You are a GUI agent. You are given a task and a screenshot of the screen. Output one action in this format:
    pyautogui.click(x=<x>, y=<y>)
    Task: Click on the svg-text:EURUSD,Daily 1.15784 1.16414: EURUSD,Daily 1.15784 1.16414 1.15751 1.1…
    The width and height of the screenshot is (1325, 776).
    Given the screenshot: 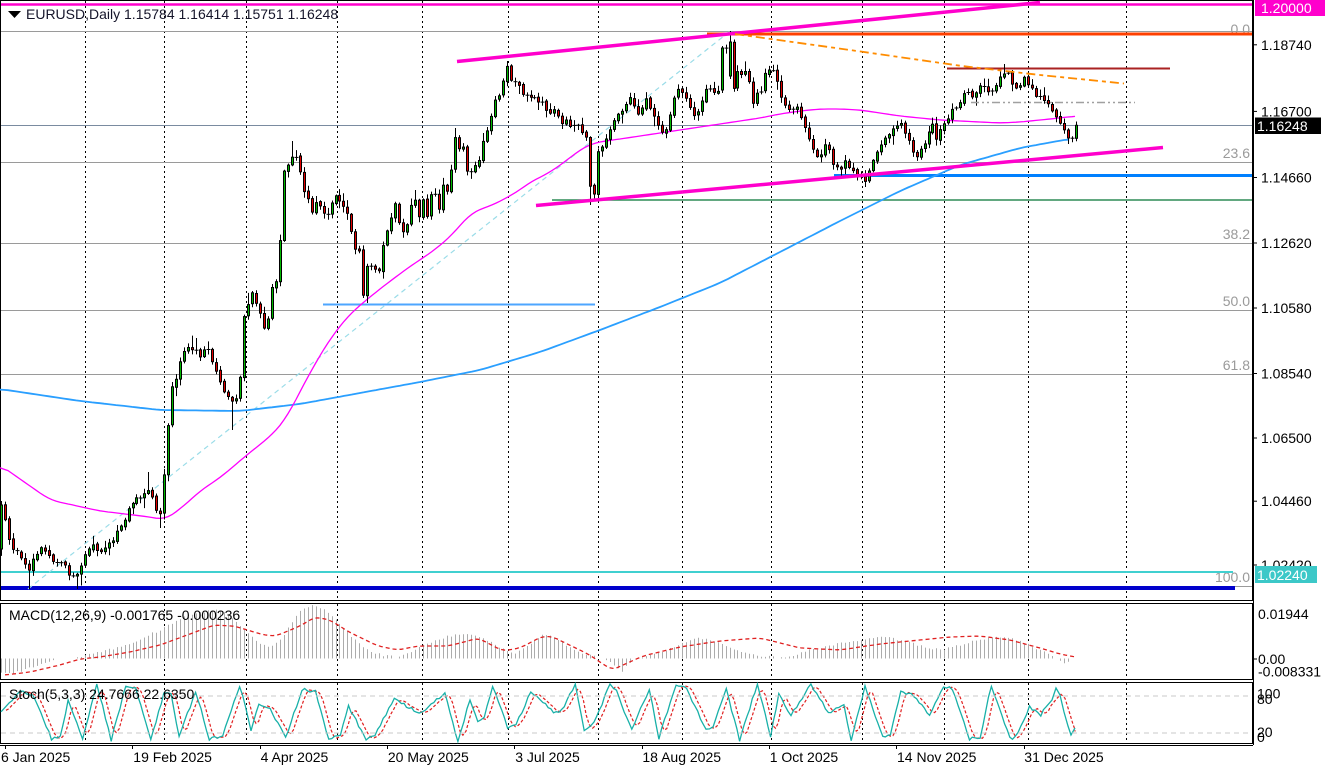 What is the action you would take?
    pyautogui.click(x=182, y=14)
    